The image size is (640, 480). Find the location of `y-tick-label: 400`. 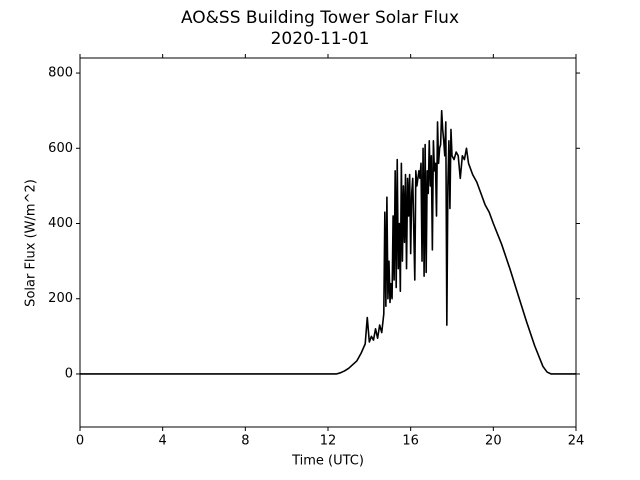

y-tick-label: 400 is located at coordinates (60, 223).